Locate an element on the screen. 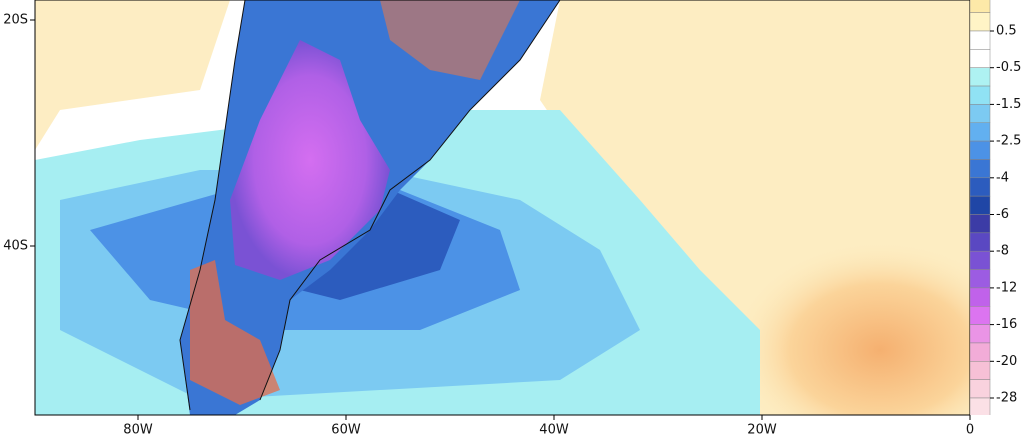 This screenshot has width=1024, height=440. colorbar-label: -6 is located at coordinates (1002, 214).